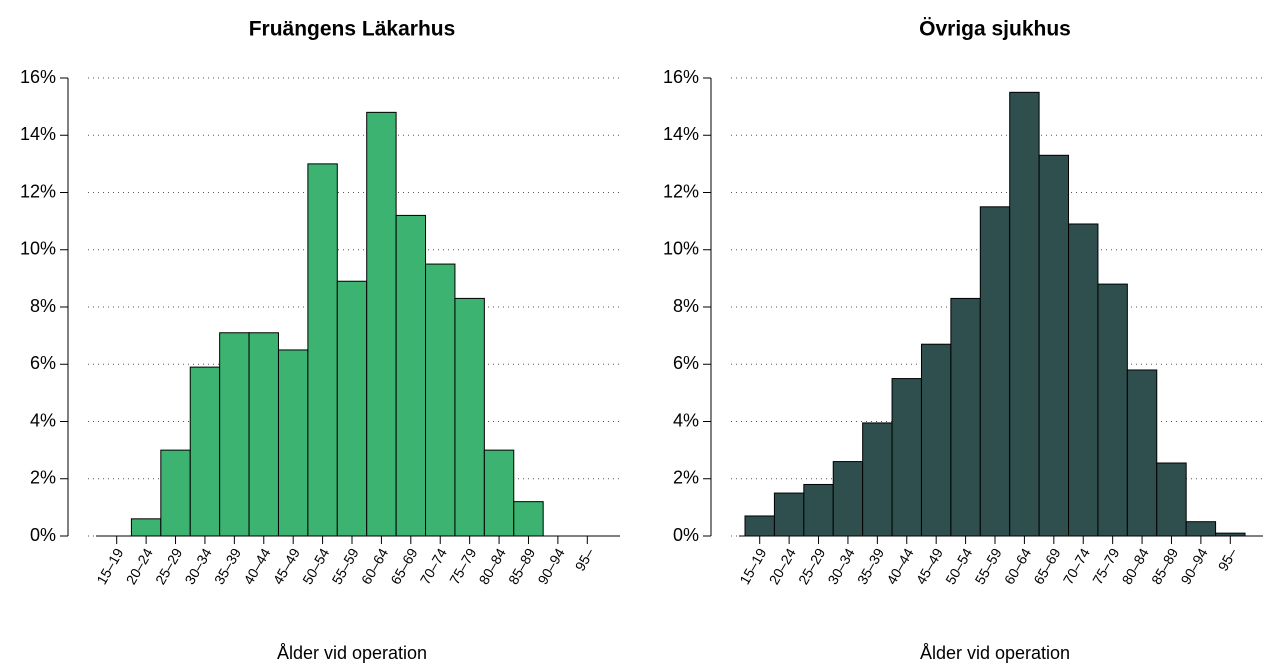  I want to click on chart-title: Övriga sjukhus, so click(995, 29).